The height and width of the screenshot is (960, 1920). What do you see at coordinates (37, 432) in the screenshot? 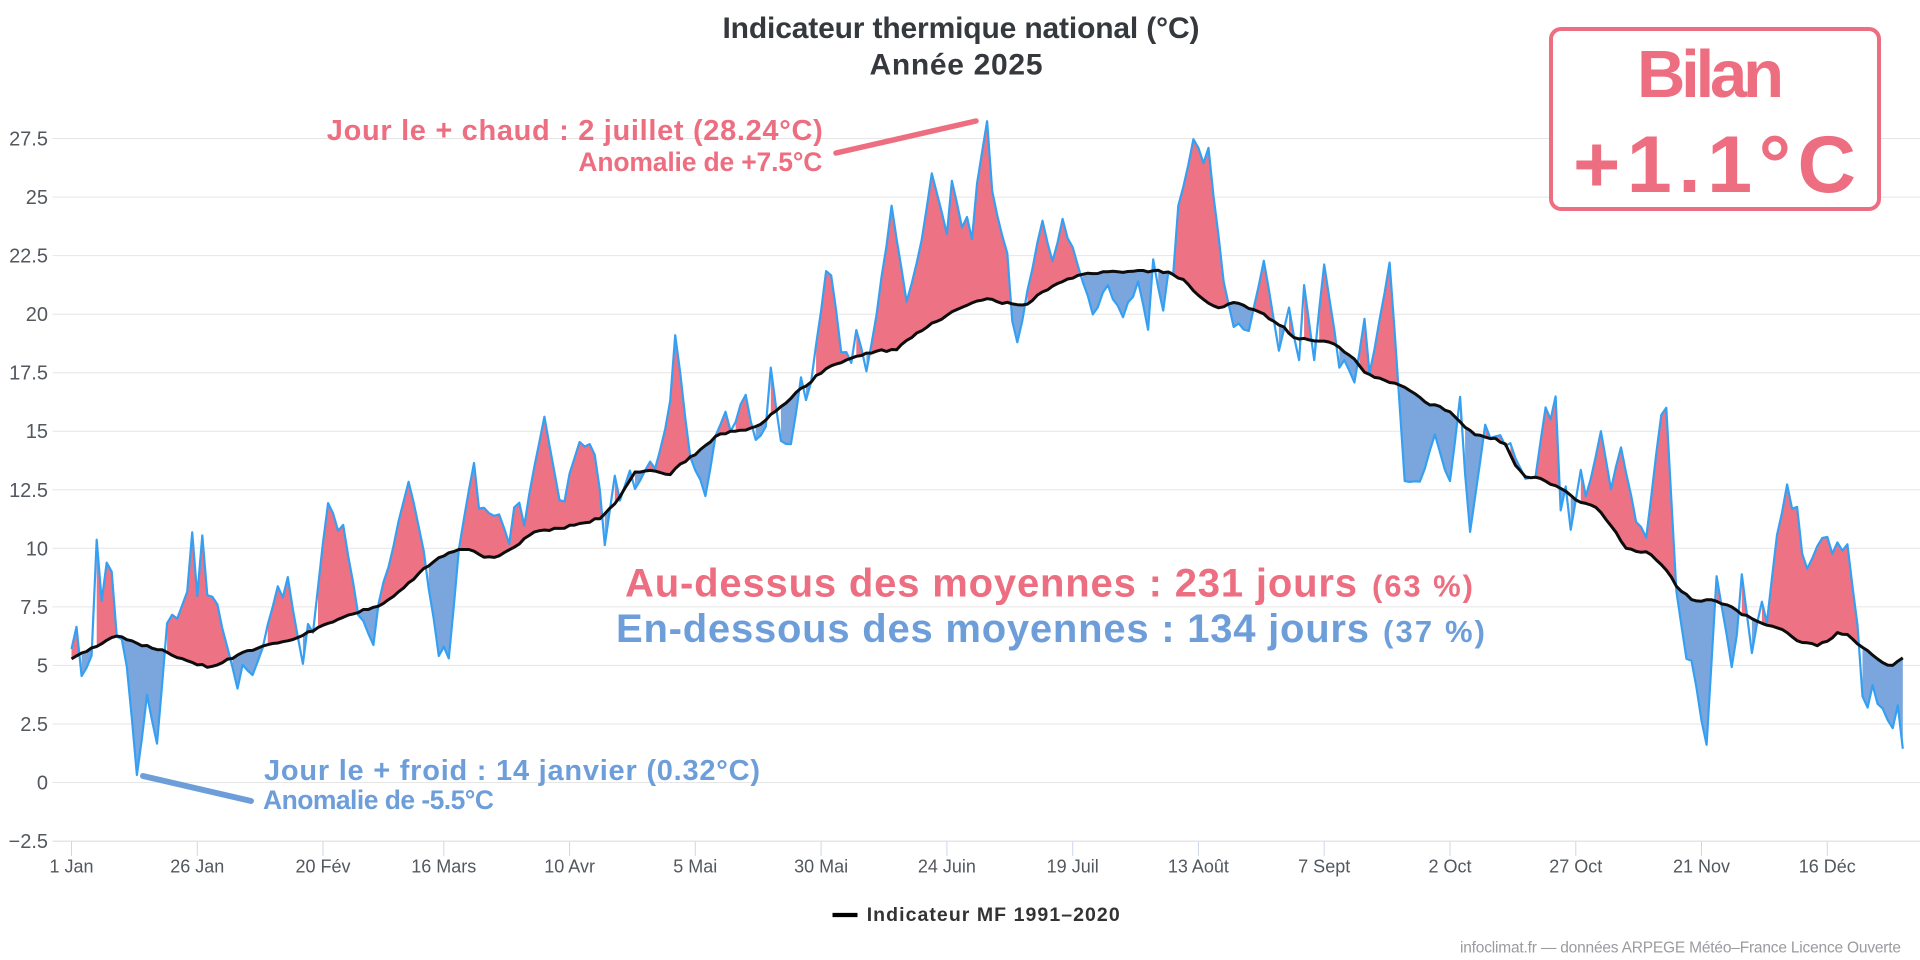
I see `svg-text: 15` at bounding box center [37, 432].